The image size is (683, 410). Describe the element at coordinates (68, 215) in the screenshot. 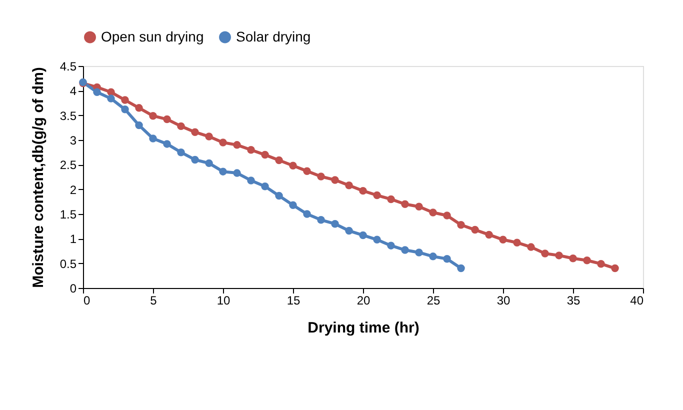

I see `y-tick-label: 1.5` at that location.